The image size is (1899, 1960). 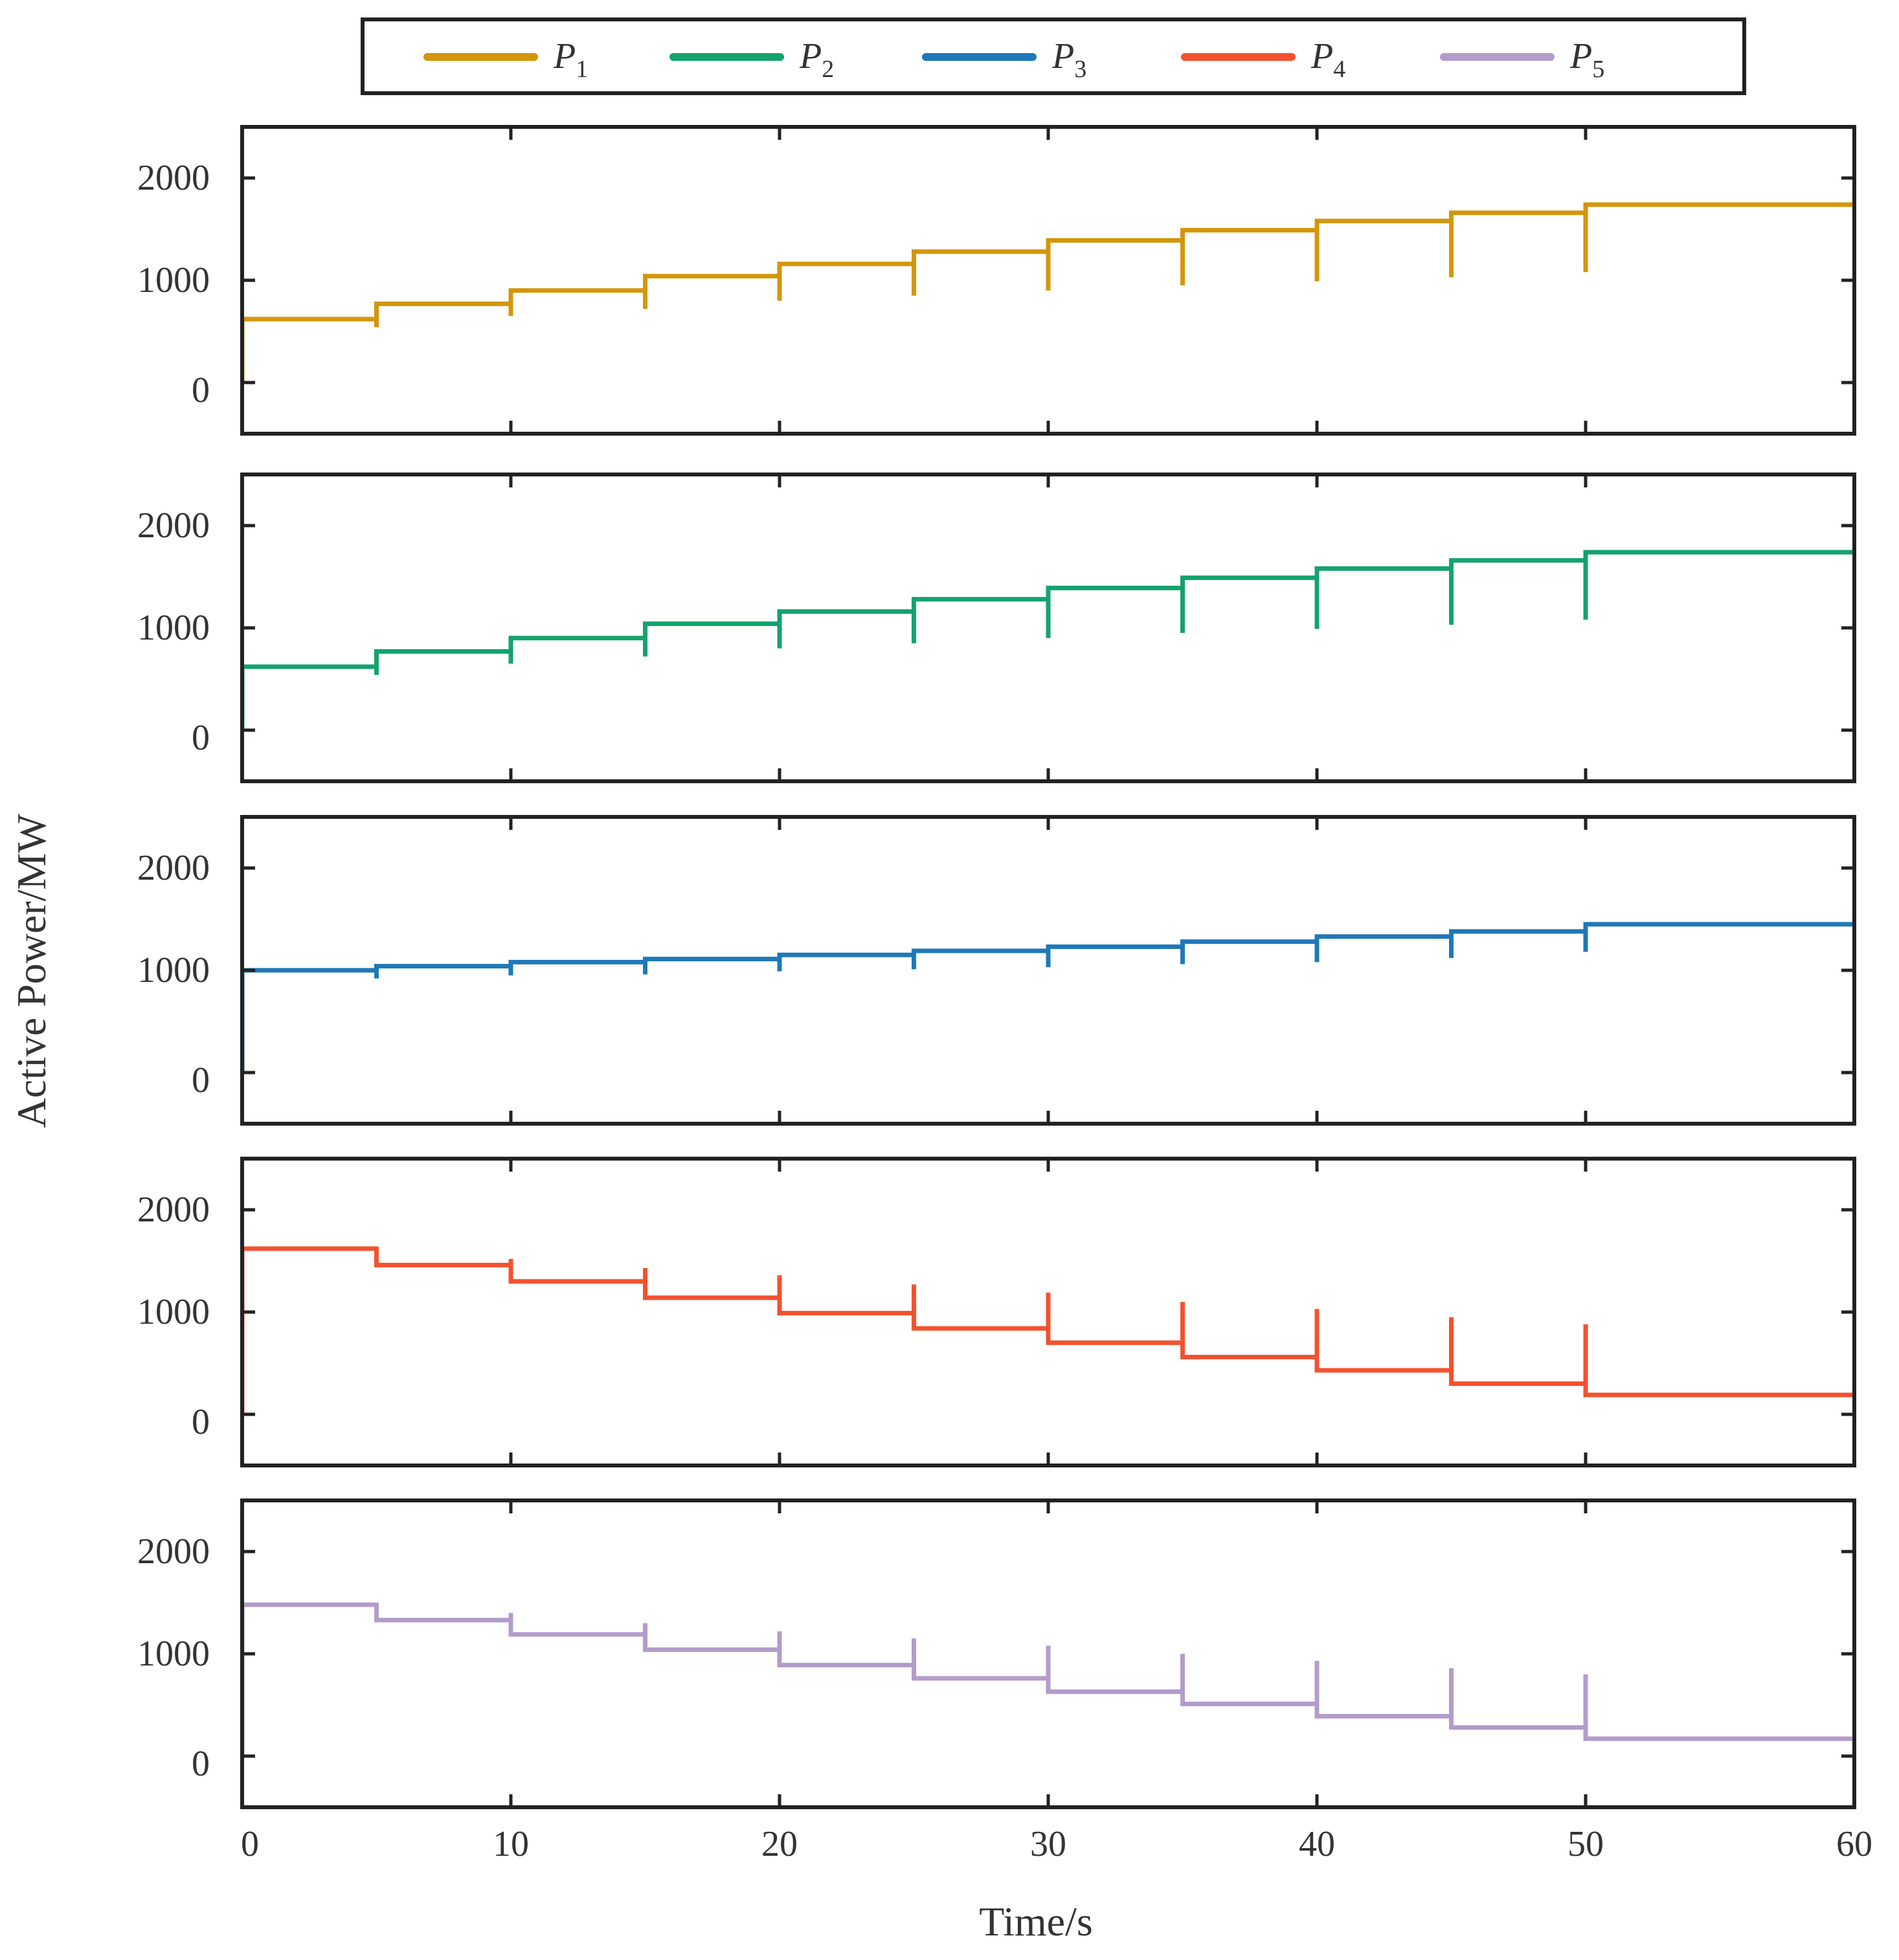 What do you see at coordinates (1263, 59) in the screenshot?
I see `legend-item: P4` at bounding box center [1263, 59].